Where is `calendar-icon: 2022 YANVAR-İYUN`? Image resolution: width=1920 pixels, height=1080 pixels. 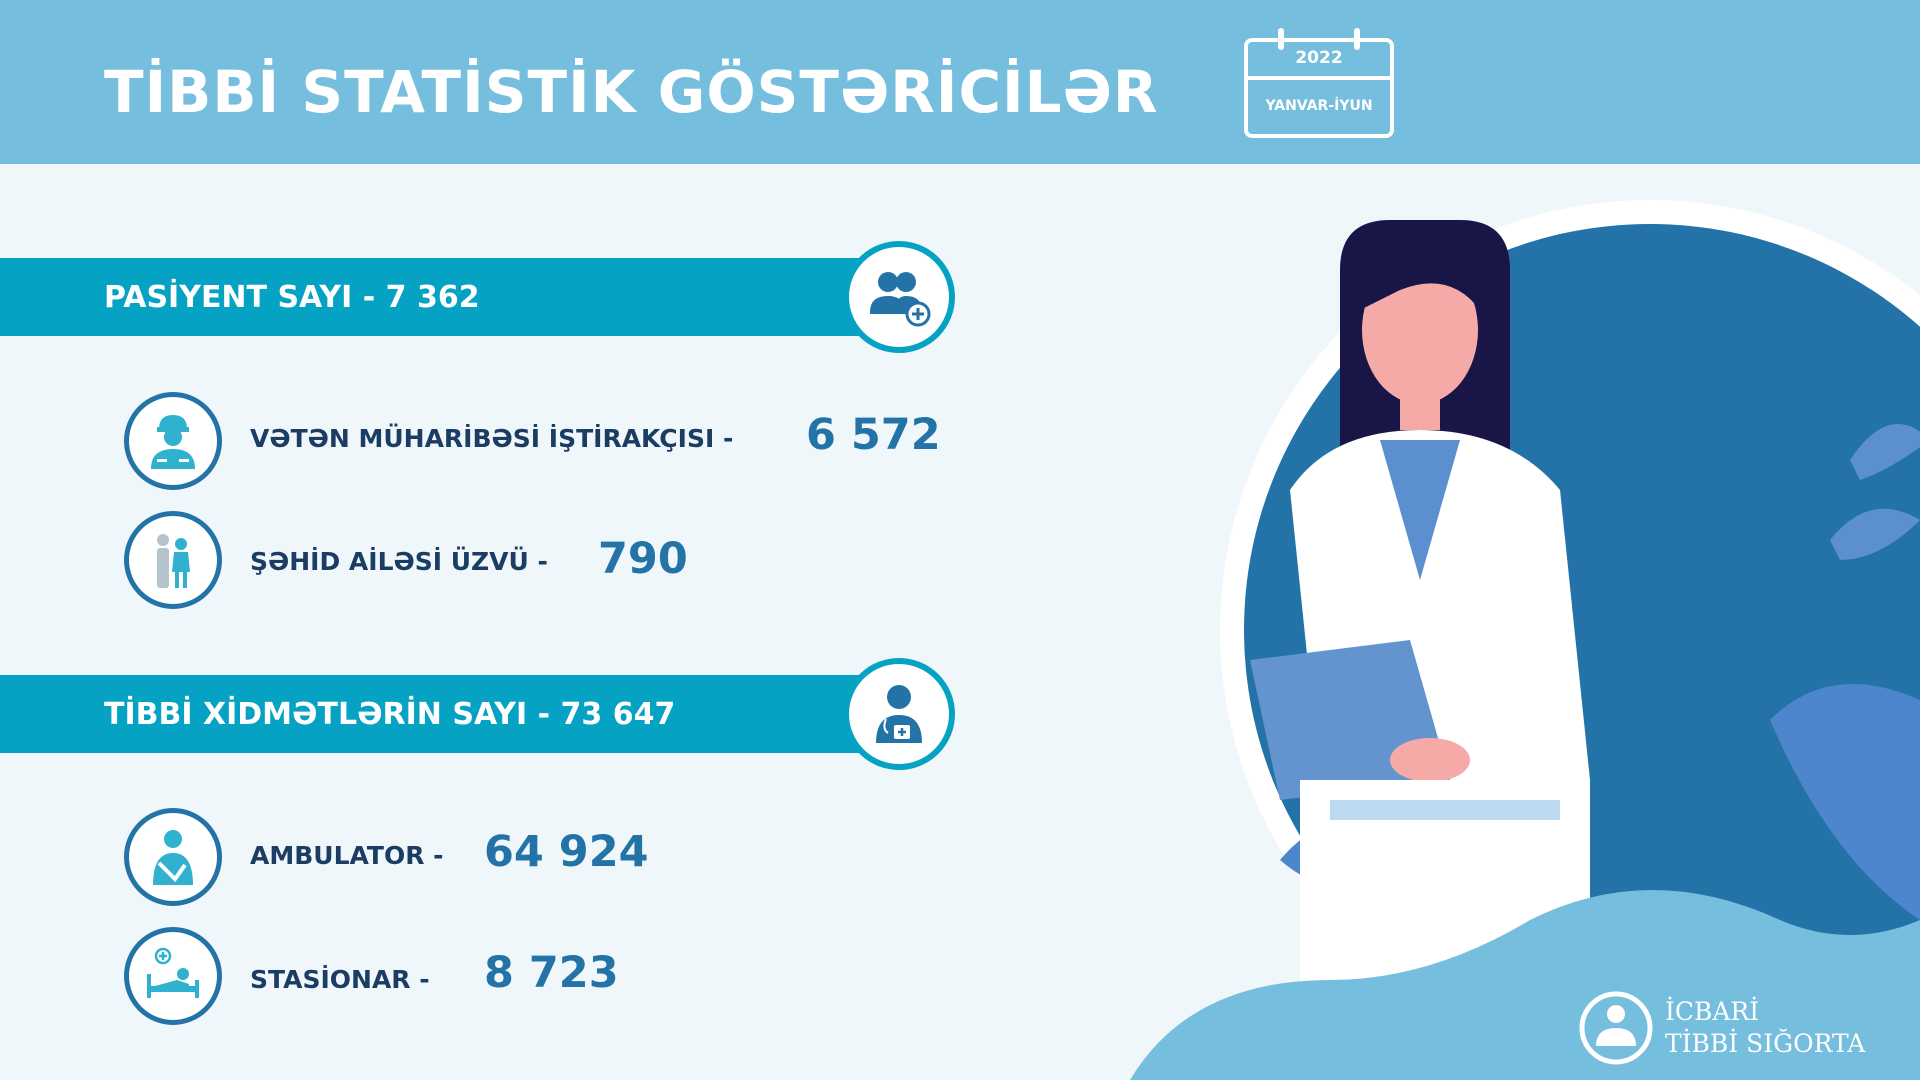
calendar-icon: 2022 YANVAR-İYUN is located at coordinates (1319, 83).